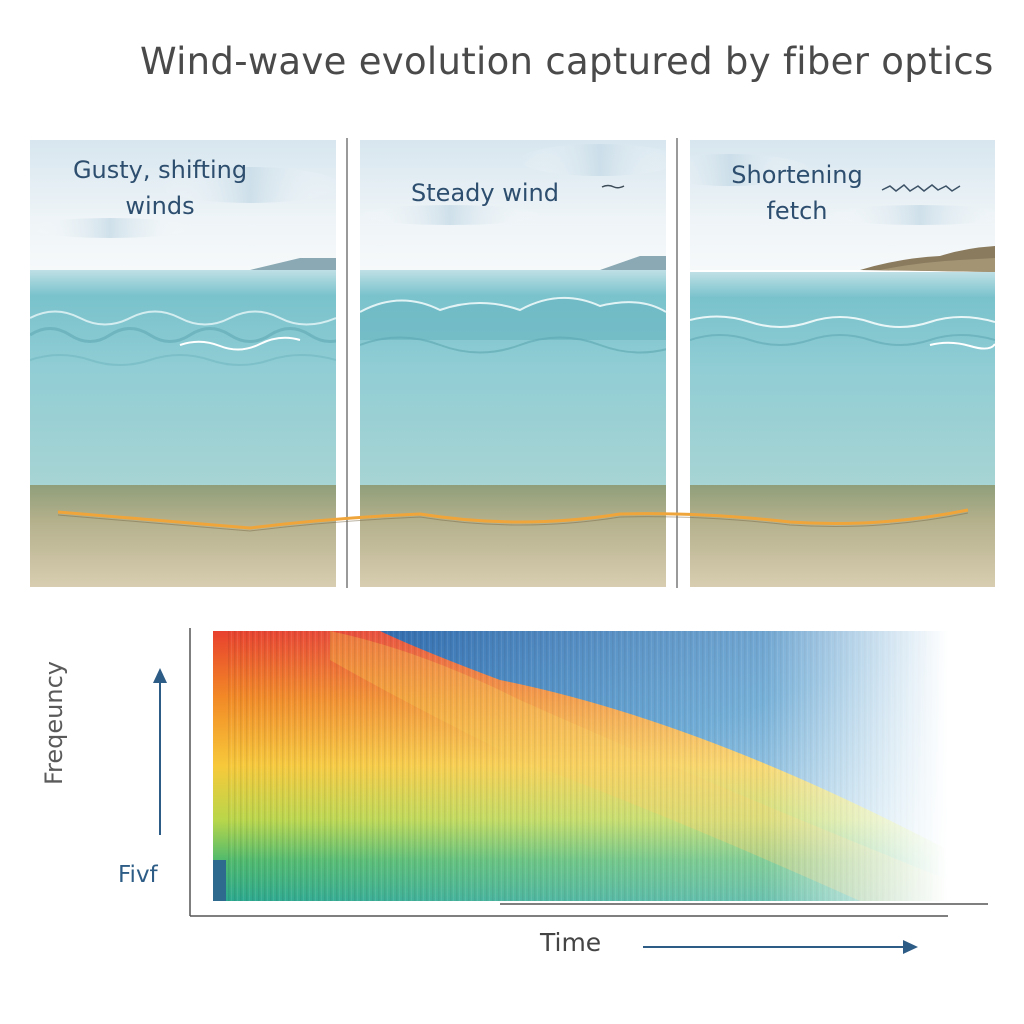 The height and width of the screenshot is (1024, 1024). I want to click on panel-steady, so click(513, 363).